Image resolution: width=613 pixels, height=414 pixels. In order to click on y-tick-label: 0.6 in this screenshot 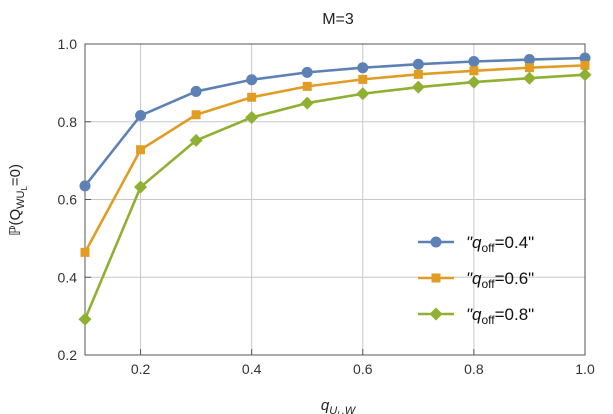, I will do `click(68, 200)`.